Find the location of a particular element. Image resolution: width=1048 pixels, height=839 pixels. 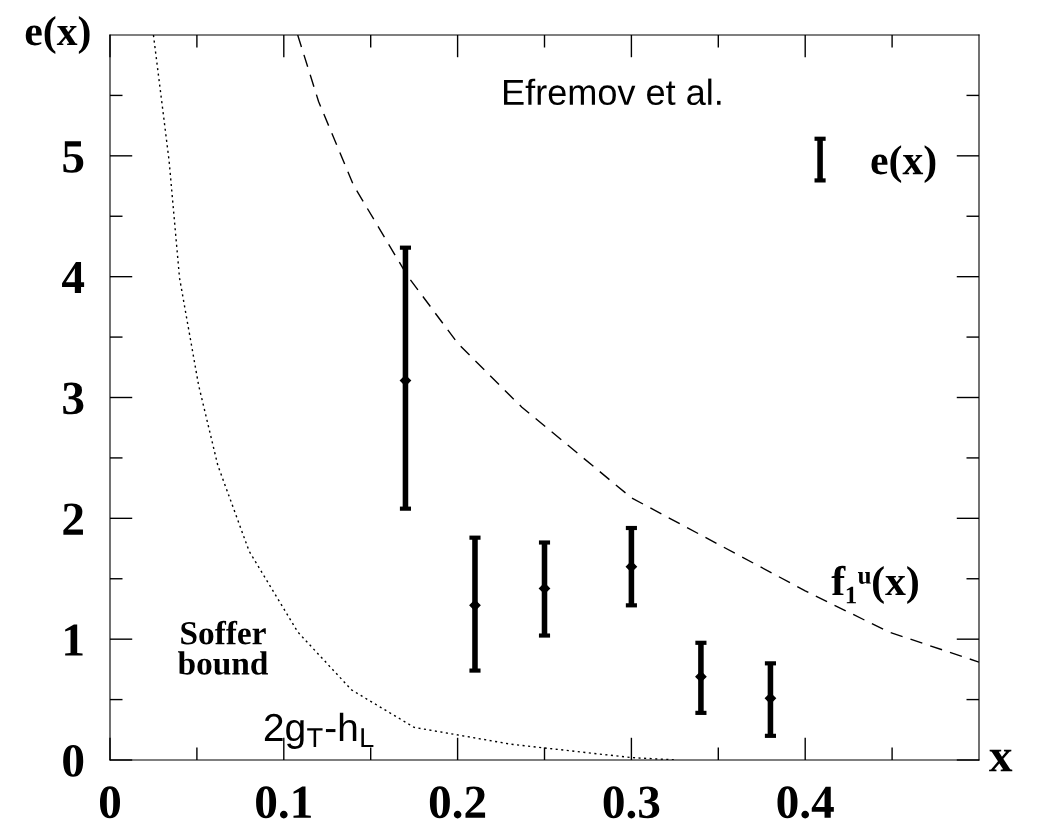

annotation: Soffer bound is located at coordinates (223, 647).